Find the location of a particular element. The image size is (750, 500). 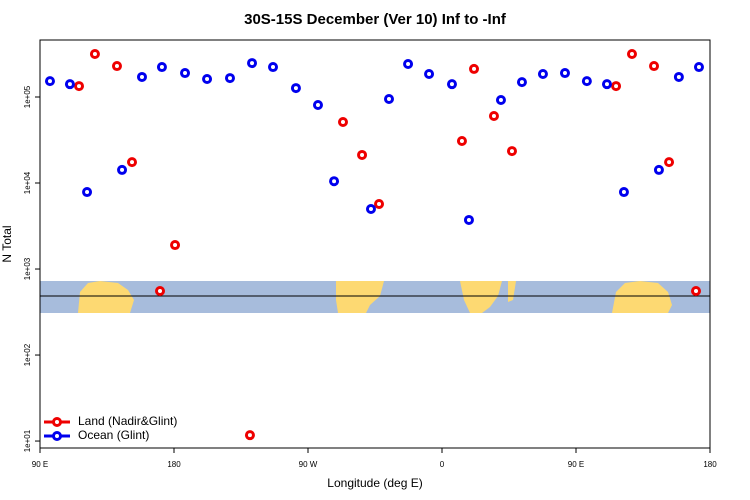

y-tick-label: 1e+02 is located at coordinates (27, 354).